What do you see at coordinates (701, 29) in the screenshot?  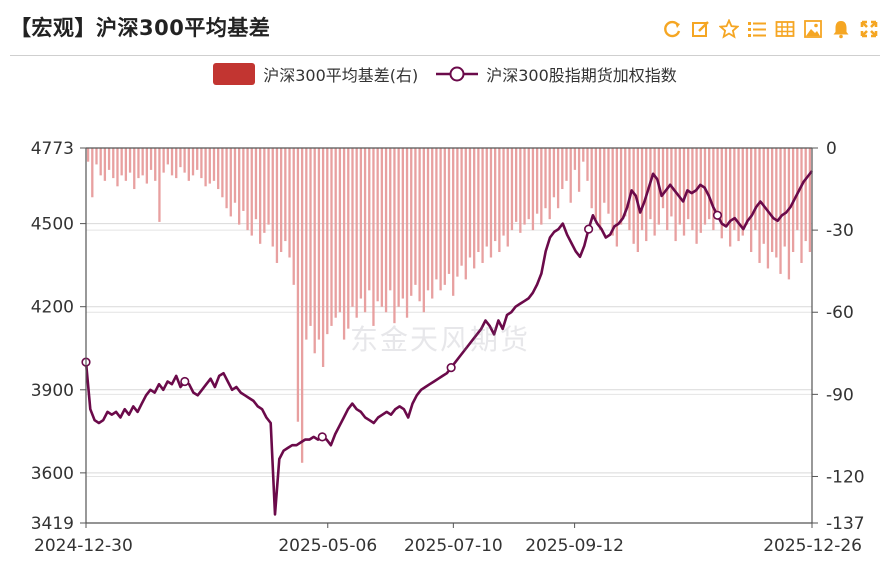 I see `edit-icon` at bounding box center [701, 29].